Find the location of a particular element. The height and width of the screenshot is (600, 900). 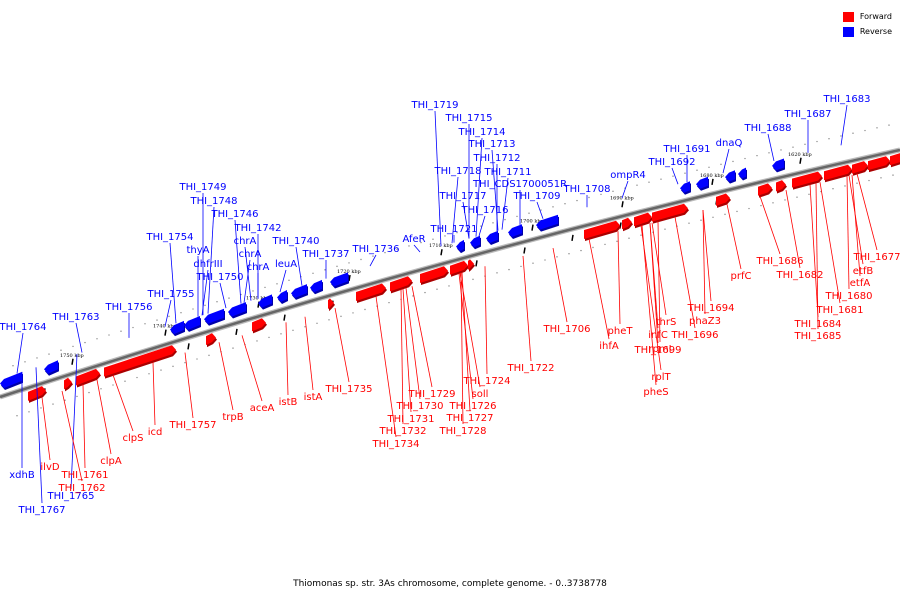

forward-gene-label: THI_1722 is located at coordinates (530, 368).